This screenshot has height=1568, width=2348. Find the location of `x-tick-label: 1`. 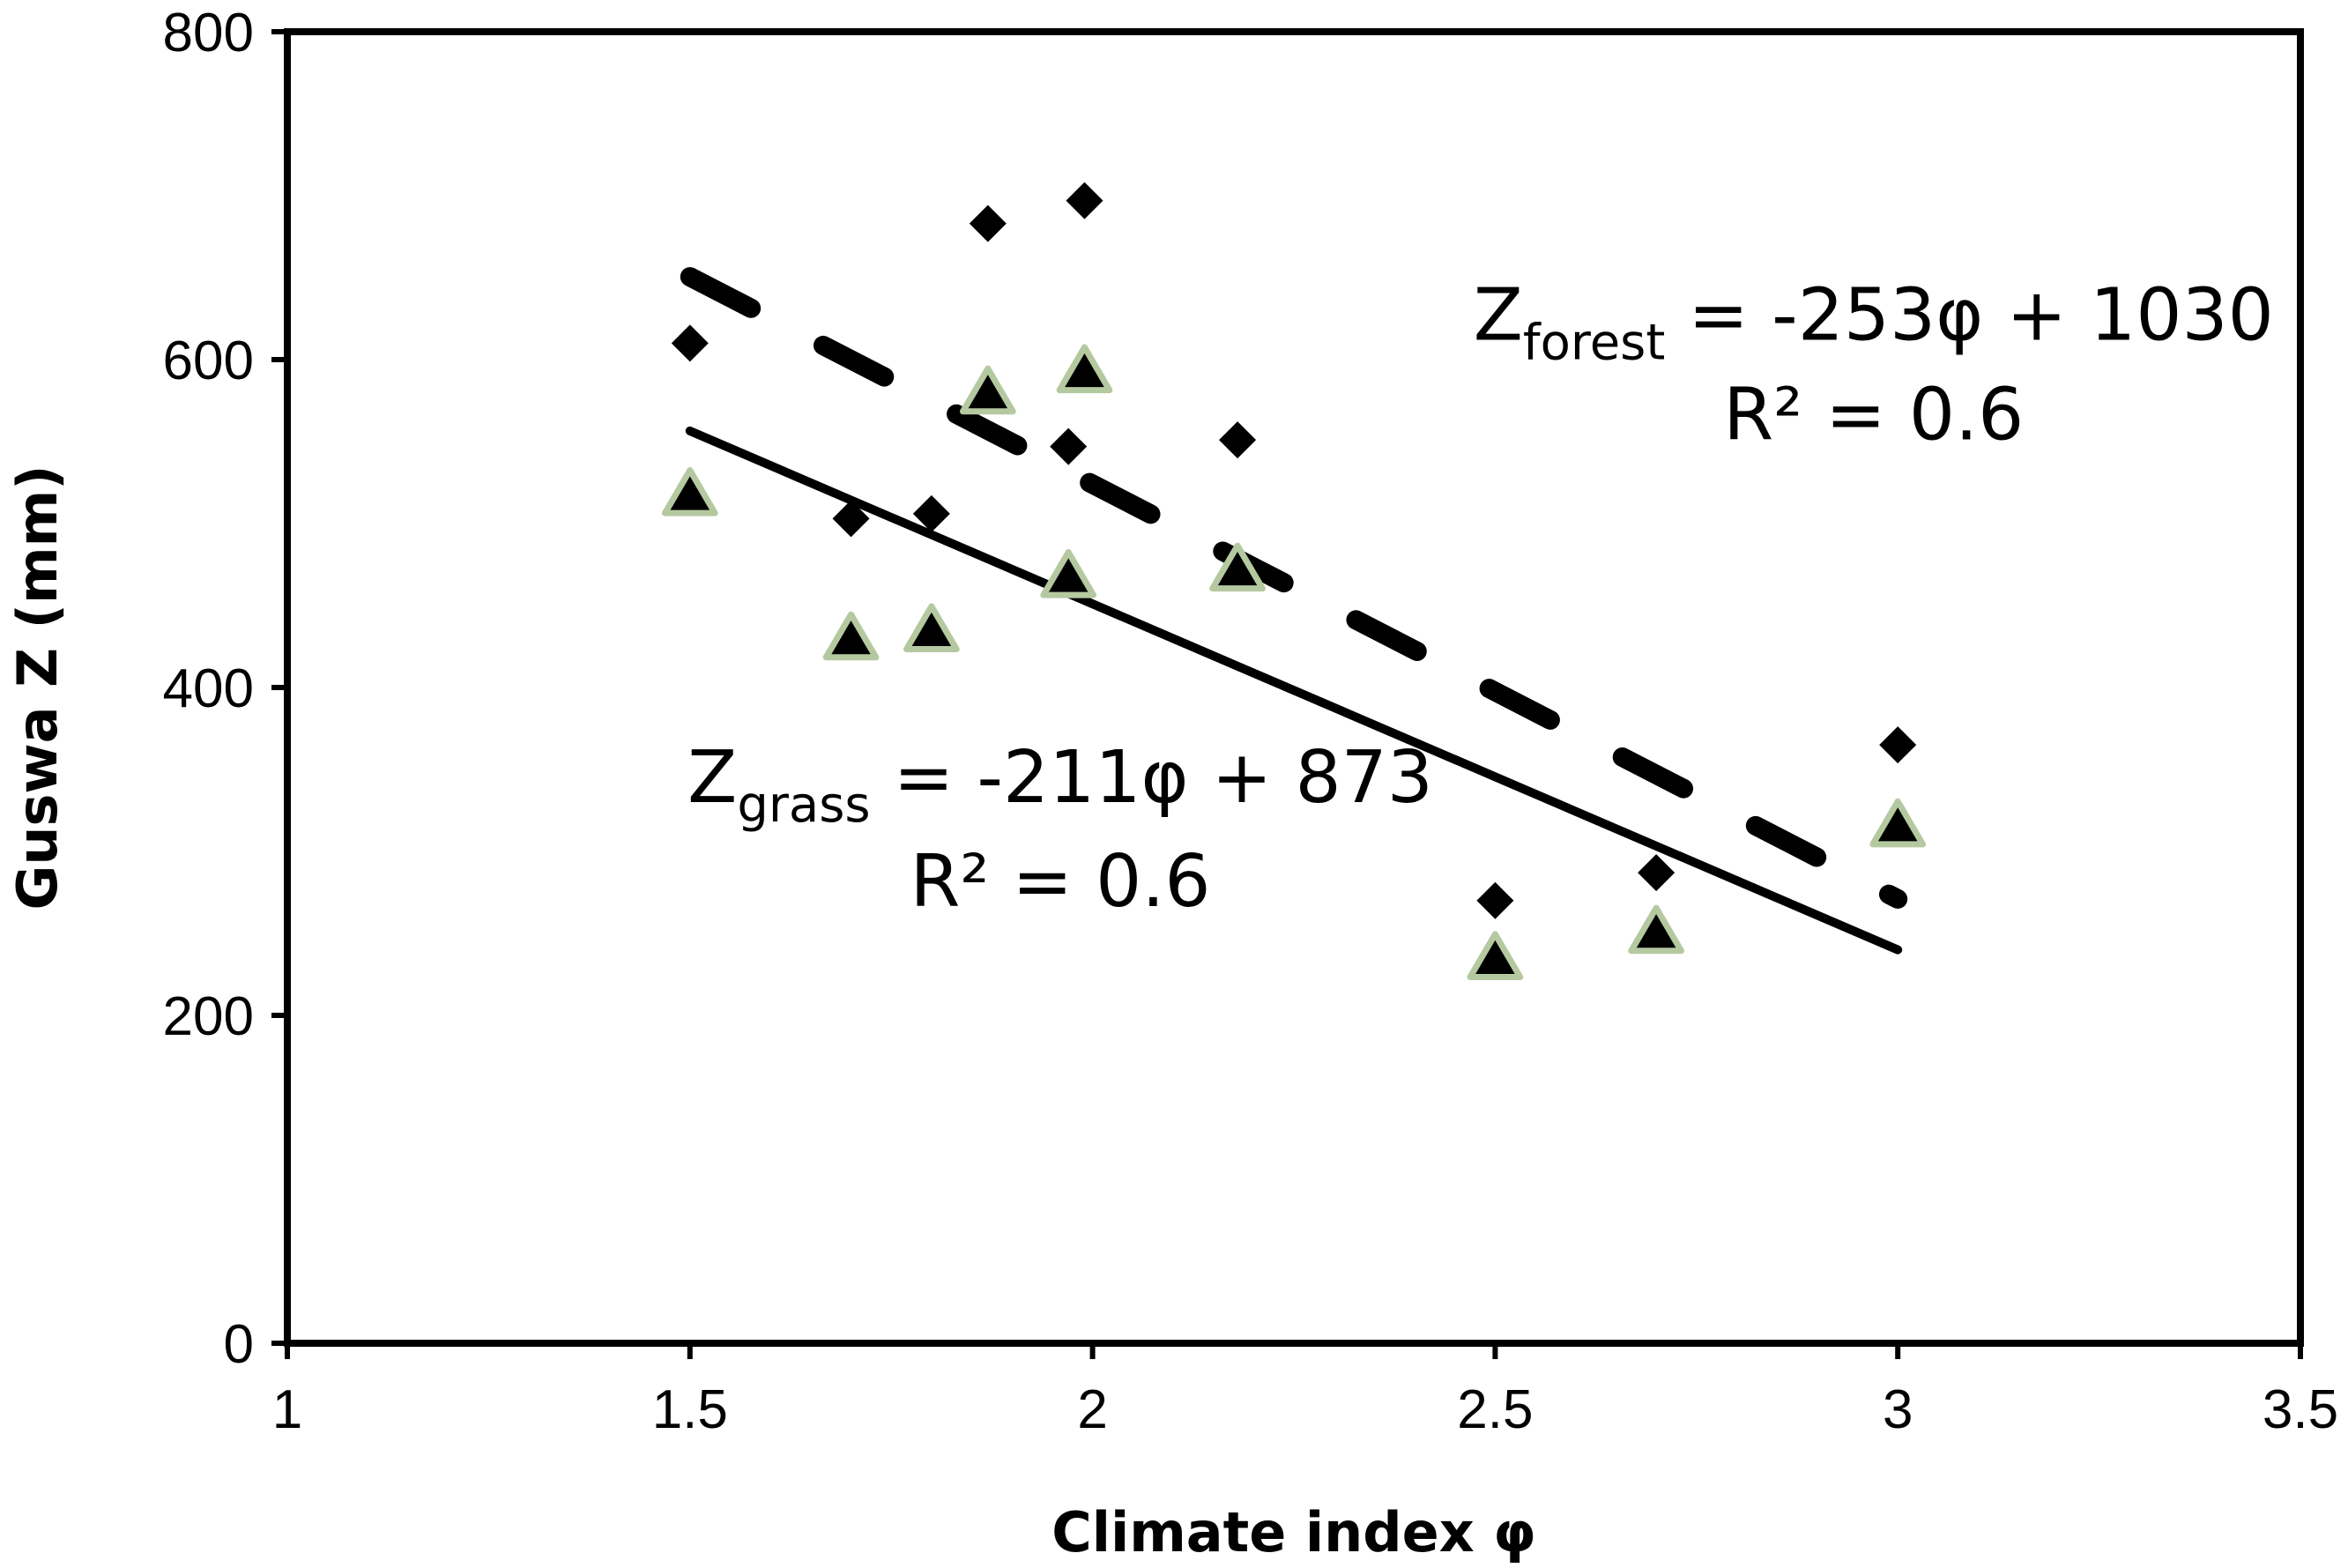

x-tick-label: 1 is located at coordinates (287, 1409).